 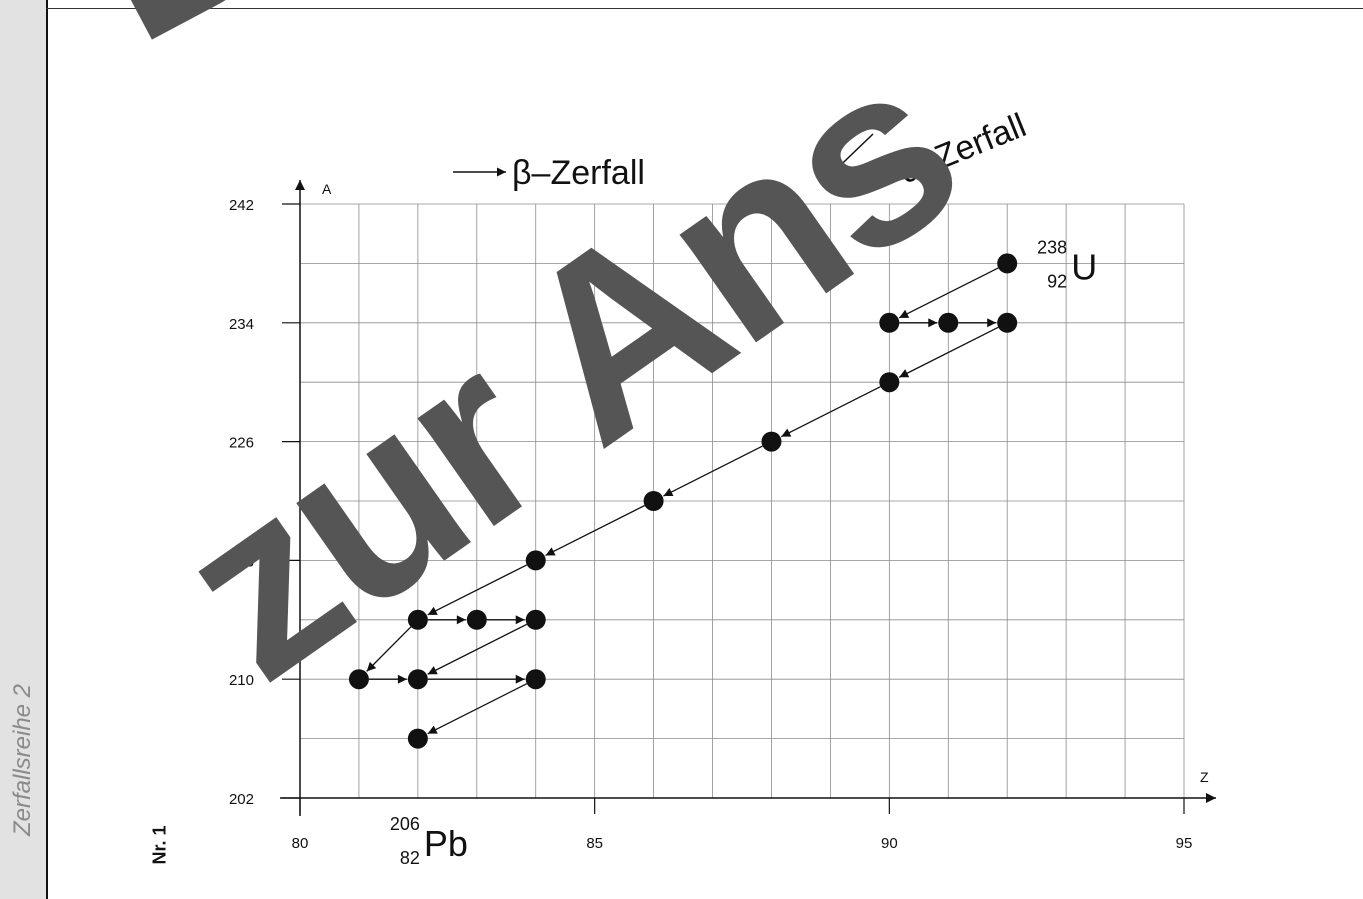 I want to click on y-tick-label: 234, so click(x=241, y=324).